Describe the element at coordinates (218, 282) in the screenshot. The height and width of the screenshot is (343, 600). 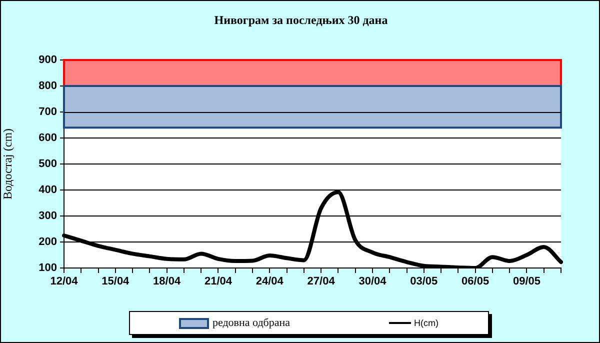
I see `x-tick-label: 21/04` at that location.